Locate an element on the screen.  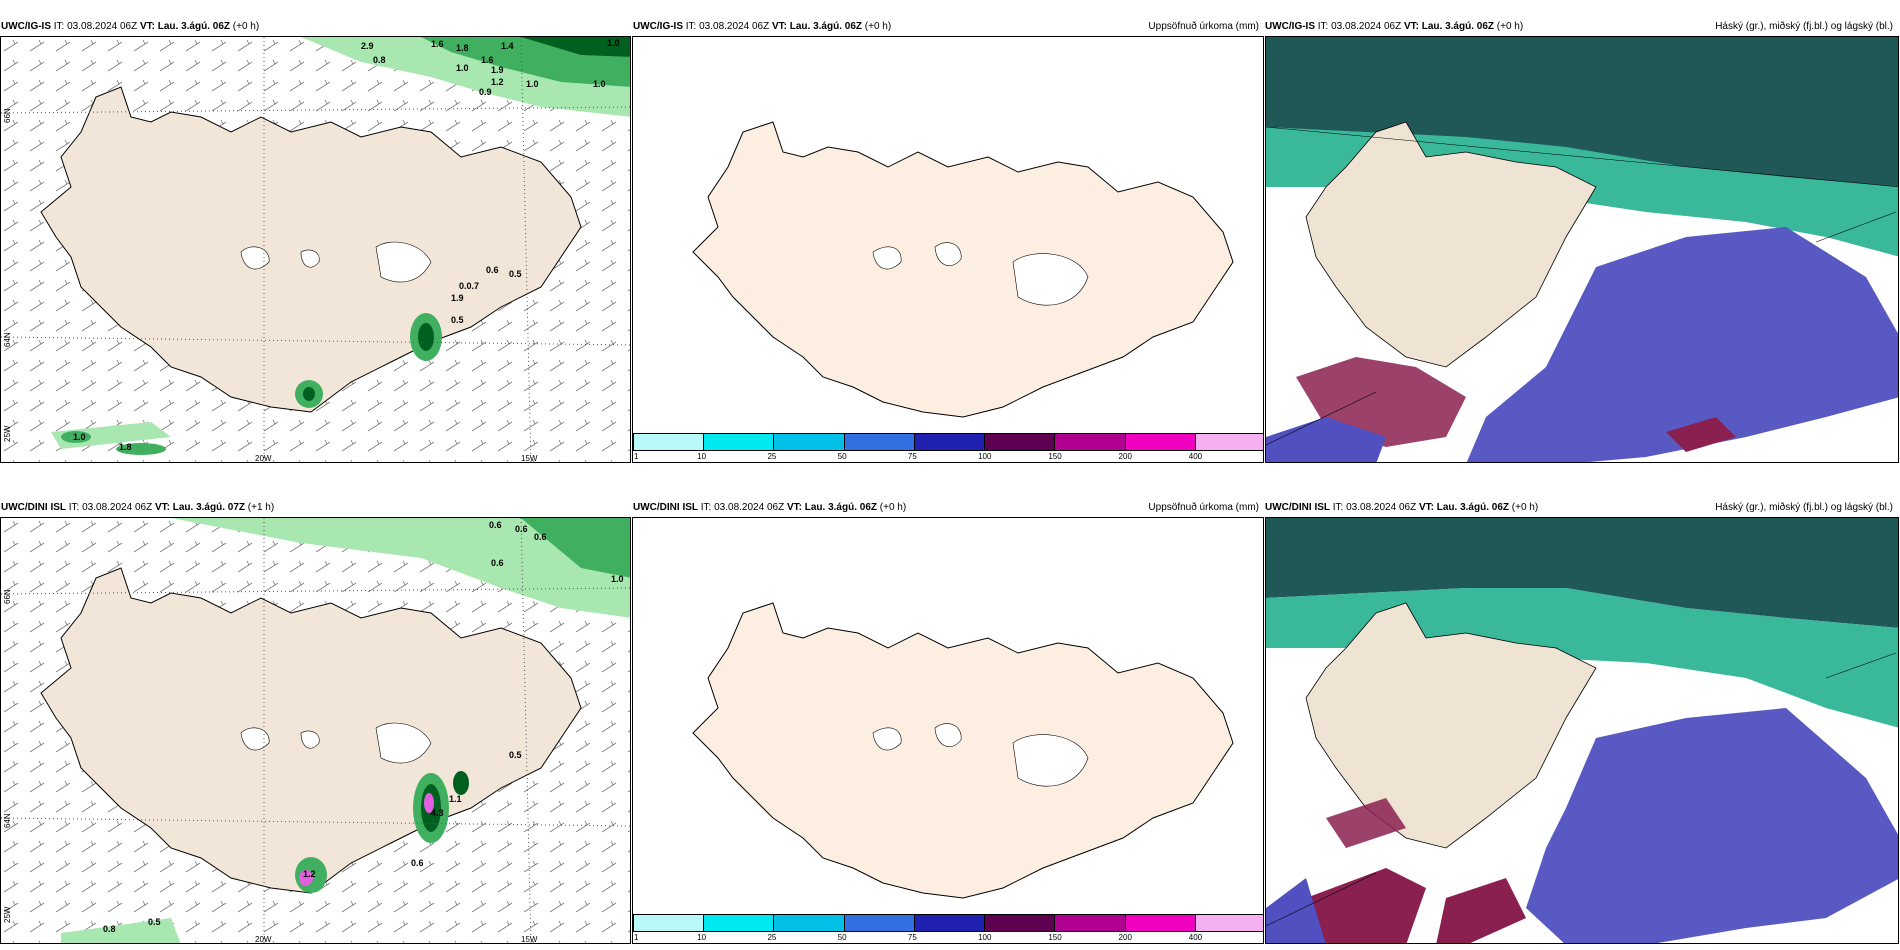
accum-precip-map-panel: 1 10 25 50 75 100 150 200 400 is located at coordinates (948, 249).